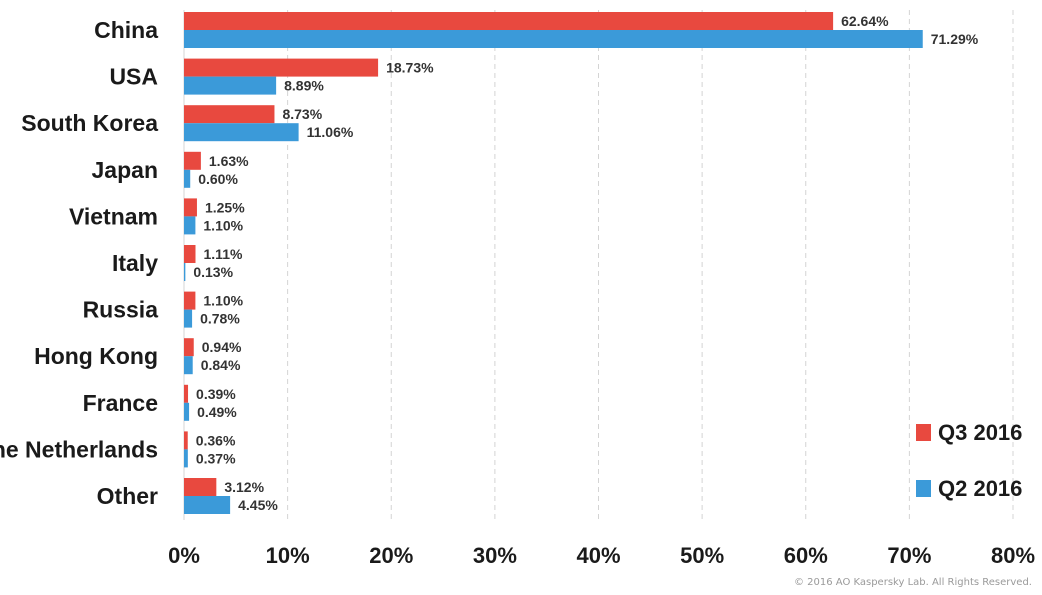 This screenshot has width=1042, height=595. Describe the element at coordinates (121, 310) in the screenshot. I see `category-label: Russia` at that location.